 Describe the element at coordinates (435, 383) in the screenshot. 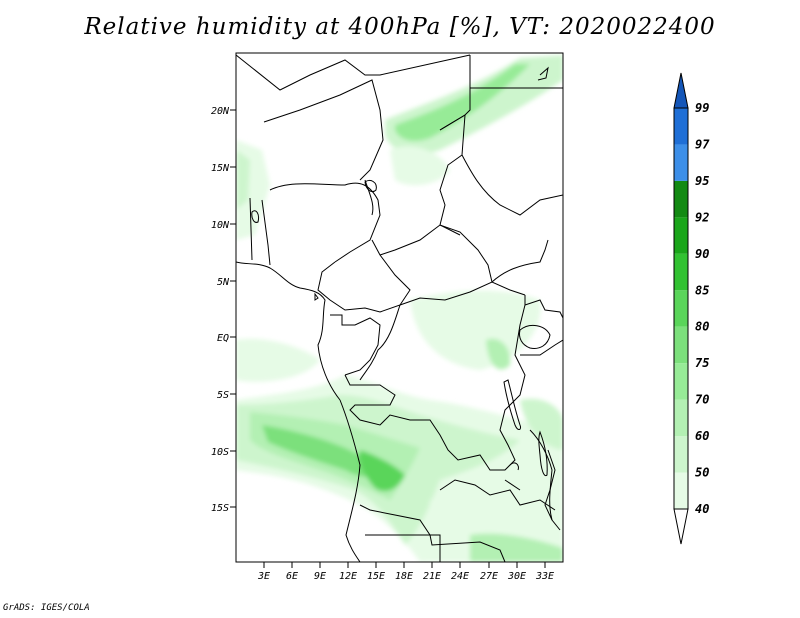

I see `border-drc-angola` at that location.